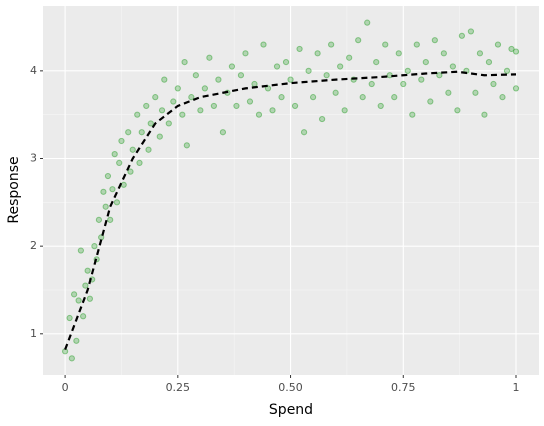  What do you see at coordinates (65, 387) in the screenshot?
I see `x-tick-label: 0` at bounding box center [65, 387].